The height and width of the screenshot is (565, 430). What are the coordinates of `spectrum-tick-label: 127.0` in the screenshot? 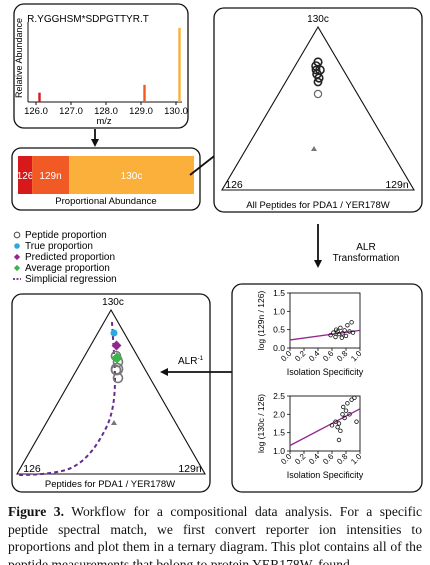 It's located at (71, 111).